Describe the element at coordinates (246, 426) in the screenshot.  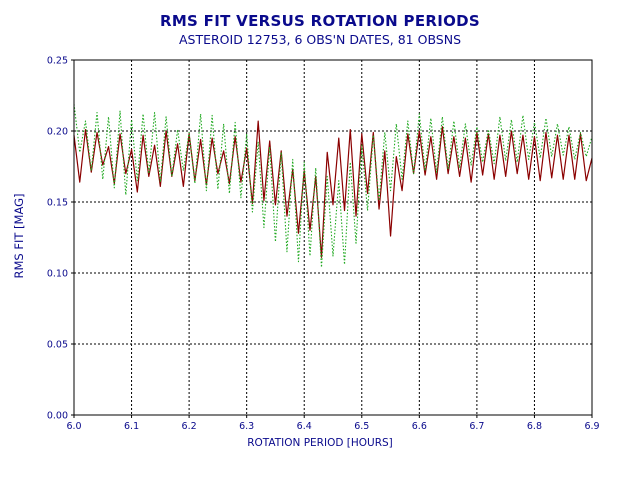
I see `x-tick-label: 6.3` at that location.